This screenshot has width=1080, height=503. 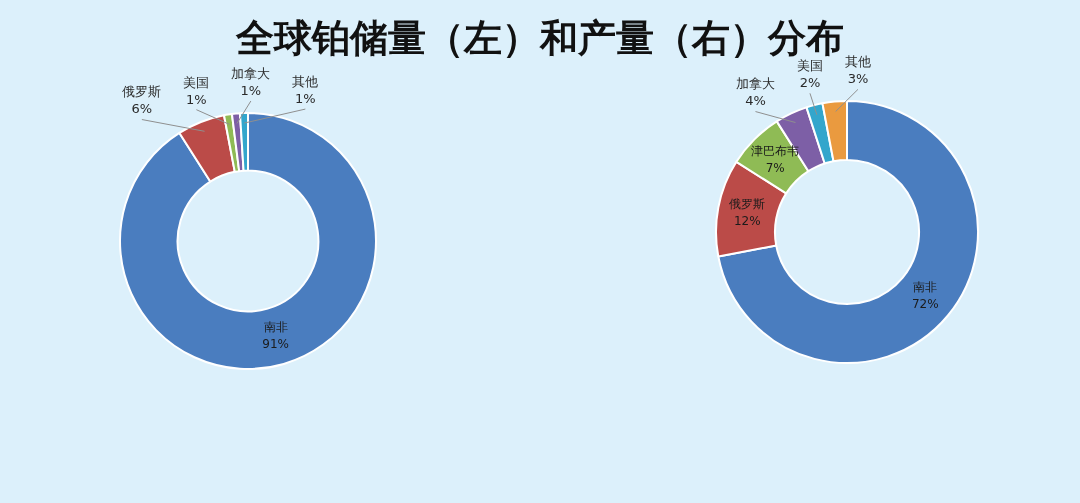 I want to click on data-label: 91%, so click(x=276, y=343).